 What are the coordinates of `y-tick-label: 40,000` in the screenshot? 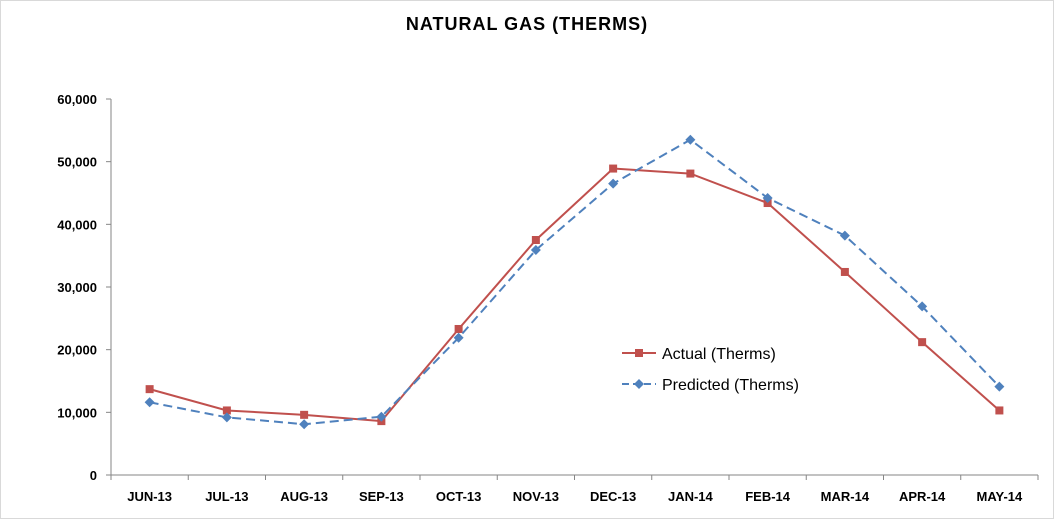 It's located at (77, 224).